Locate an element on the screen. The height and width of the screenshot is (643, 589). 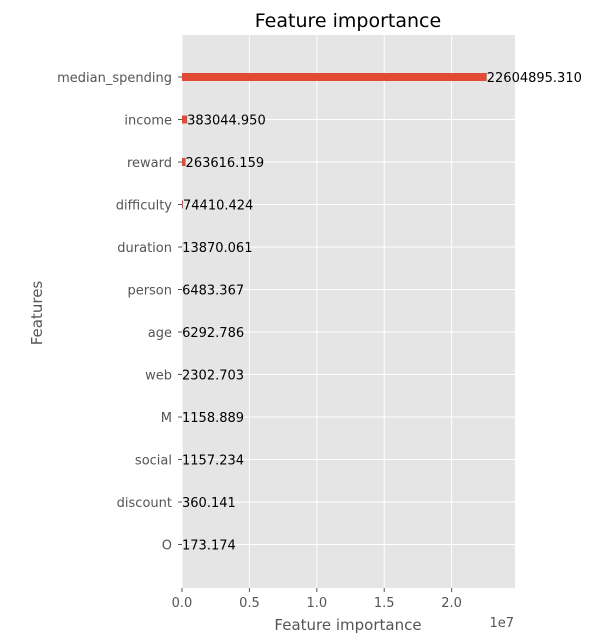
value-label-duration: 13870.061 is located at coordinates (217, 248).